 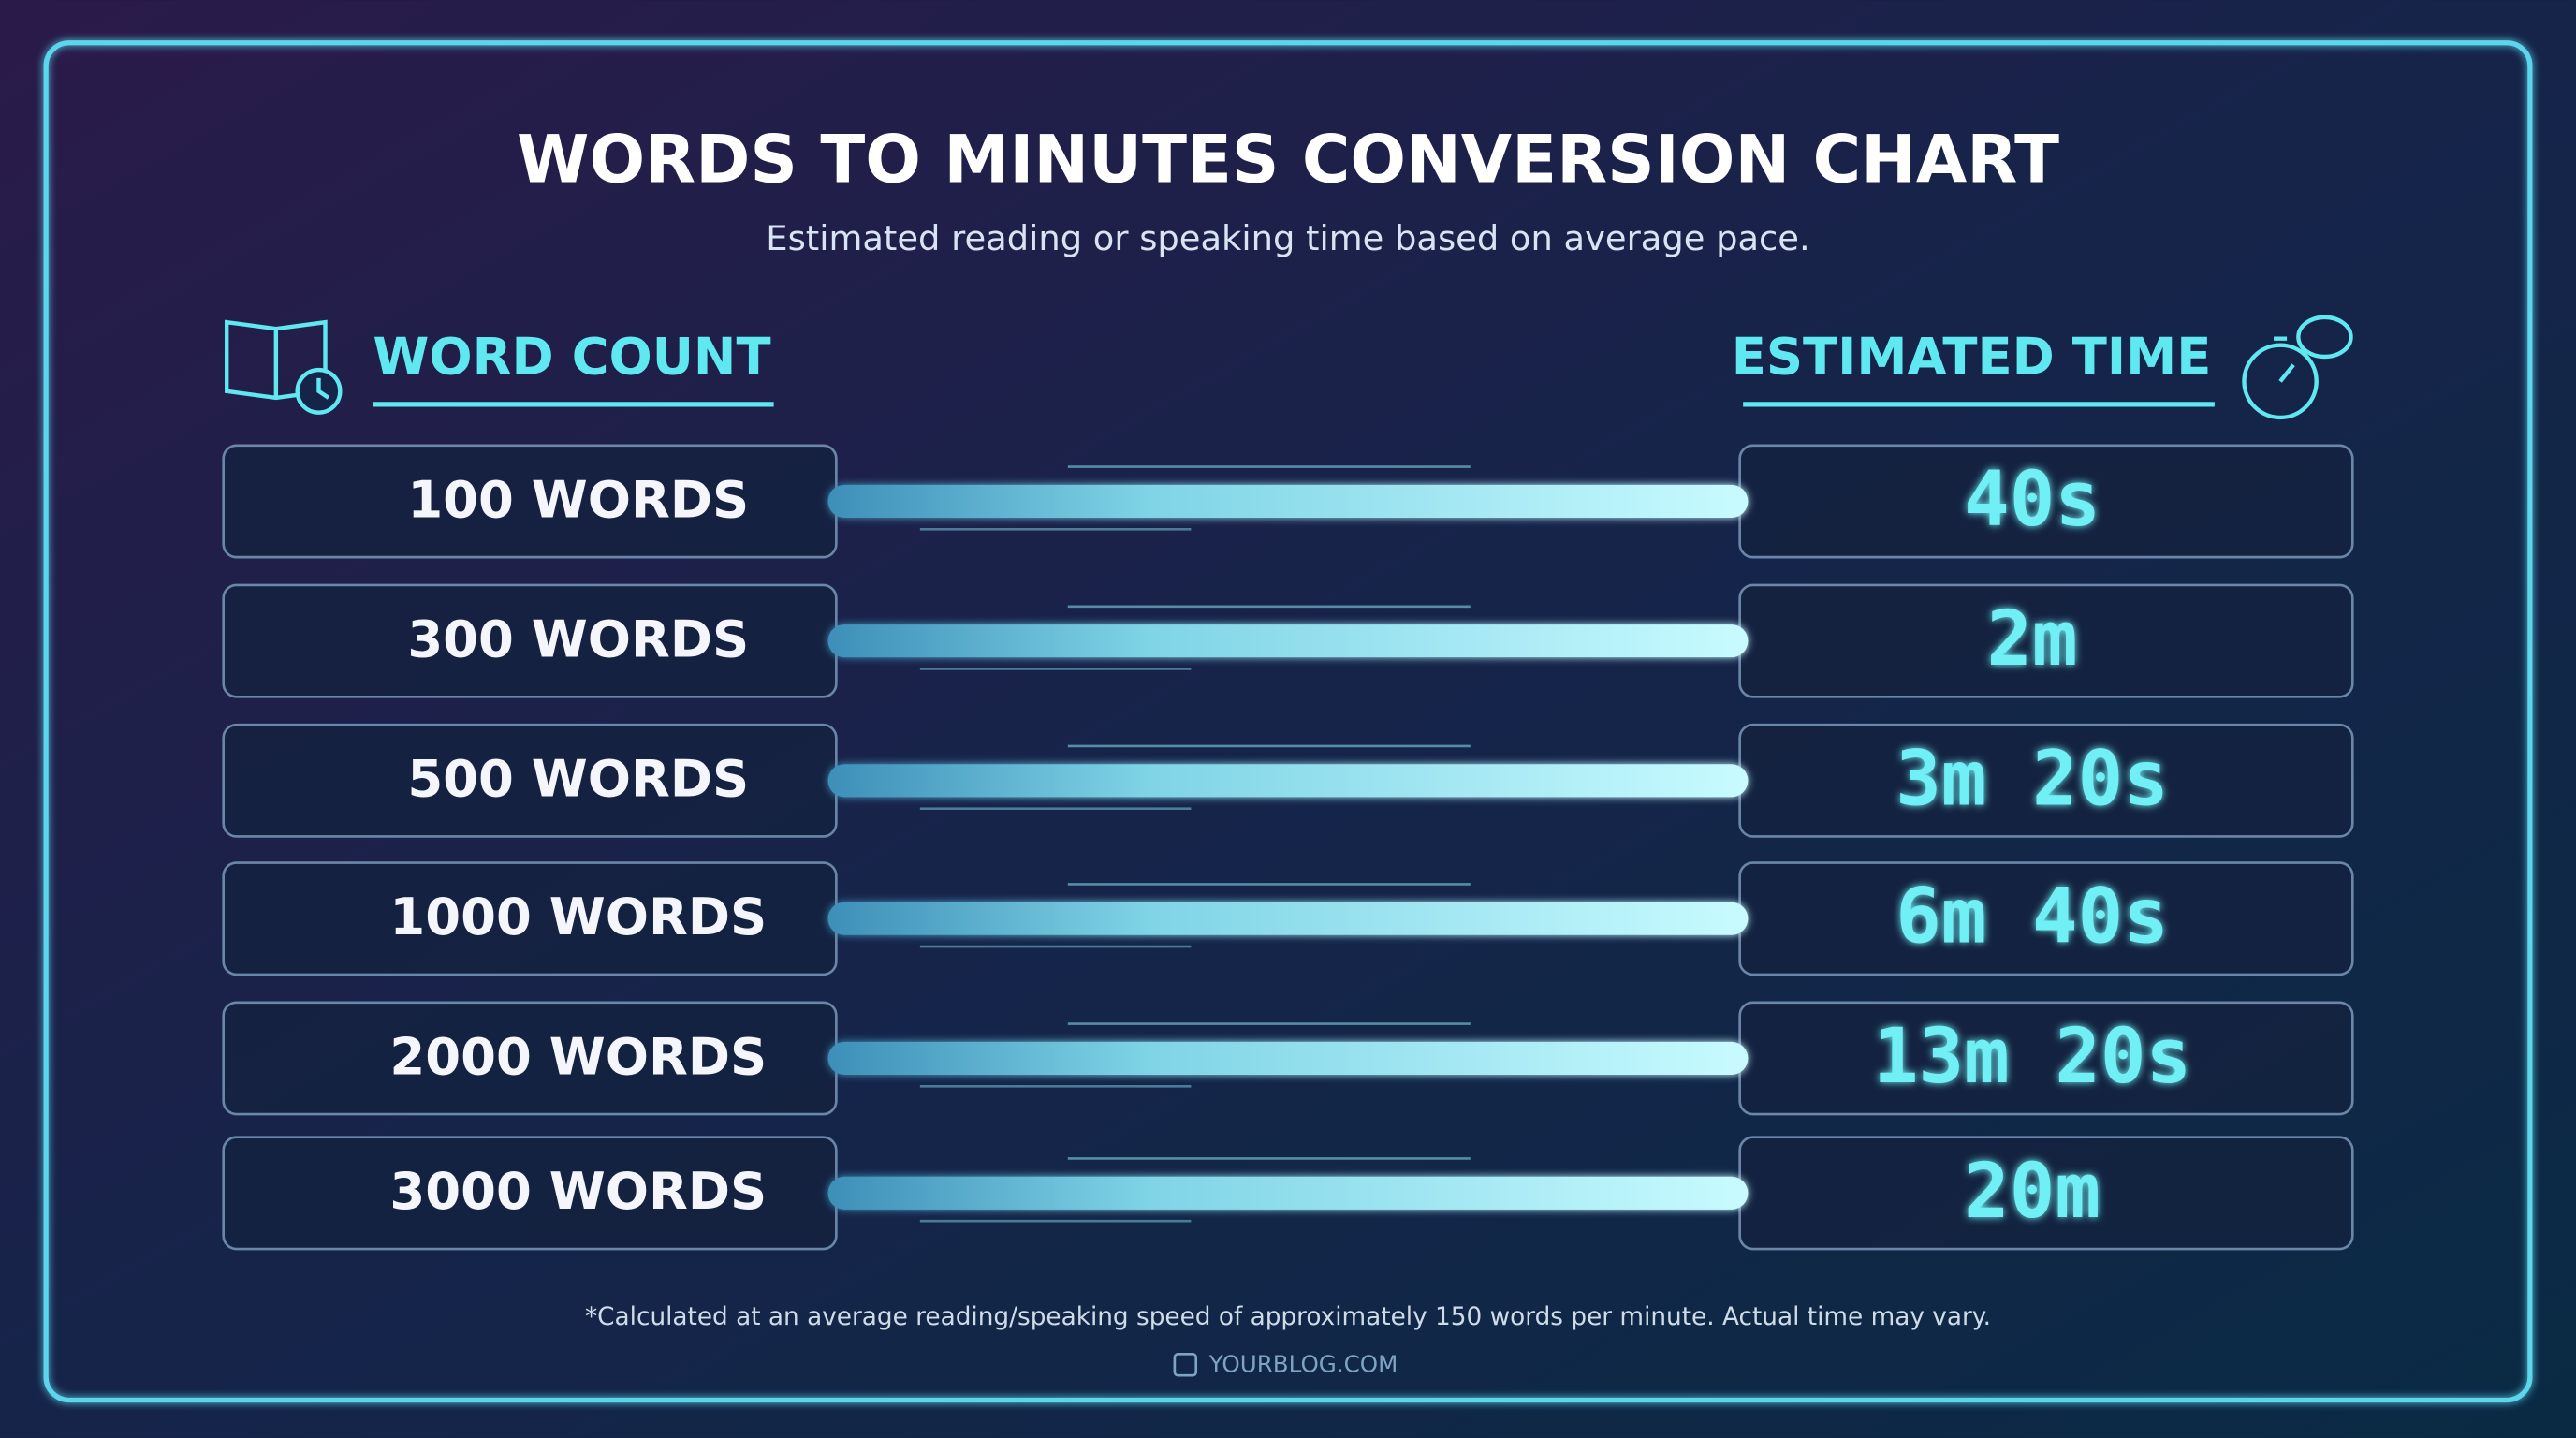 I want to click on stopwatch-icon, so click(x=2297, y=367).